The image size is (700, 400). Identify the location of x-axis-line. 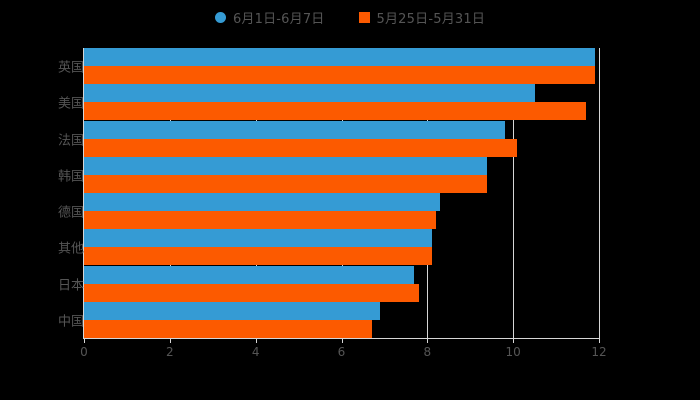
(341, 338).